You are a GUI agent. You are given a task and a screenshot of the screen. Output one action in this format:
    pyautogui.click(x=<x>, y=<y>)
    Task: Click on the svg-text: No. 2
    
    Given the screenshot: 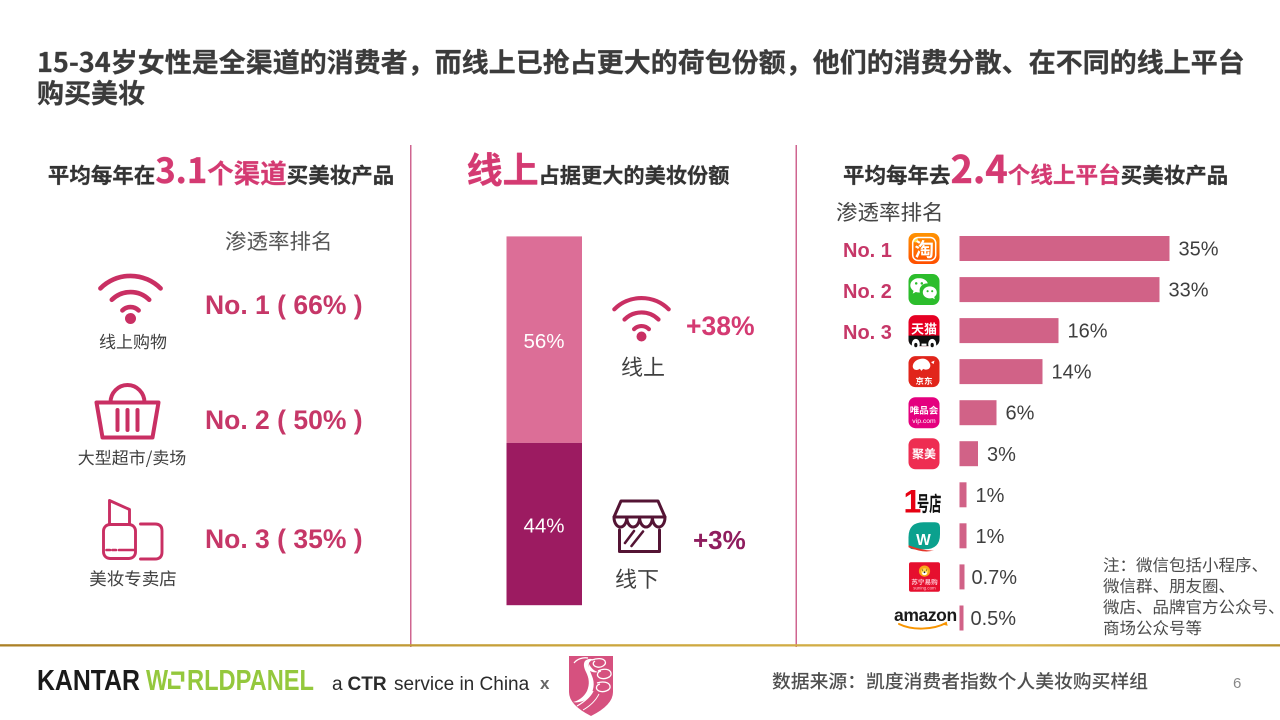 What is the action you would take?
    pyautogui.click(x=867, y=292)
    